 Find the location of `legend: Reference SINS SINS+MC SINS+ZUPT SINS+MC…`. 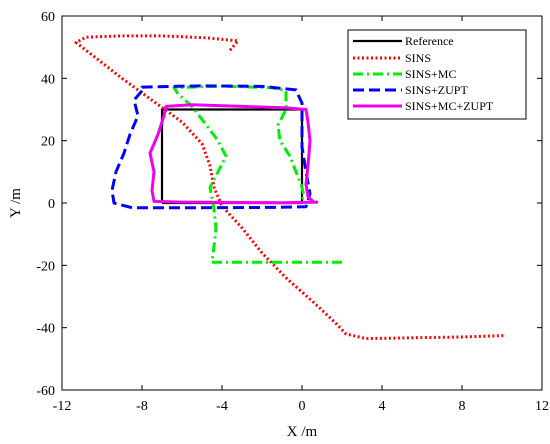

legend: Reference SINS SINS+MC SINS+ZUPT SINS+MC… is located at coordinates (437, 74).